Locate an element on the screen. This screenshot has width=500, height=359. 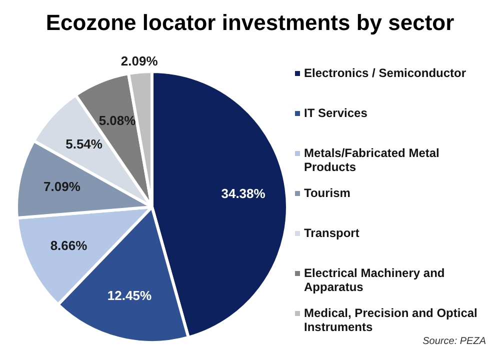
legend-label: Electrical Machinery and Apparatus is located at coordinates (375, 280).